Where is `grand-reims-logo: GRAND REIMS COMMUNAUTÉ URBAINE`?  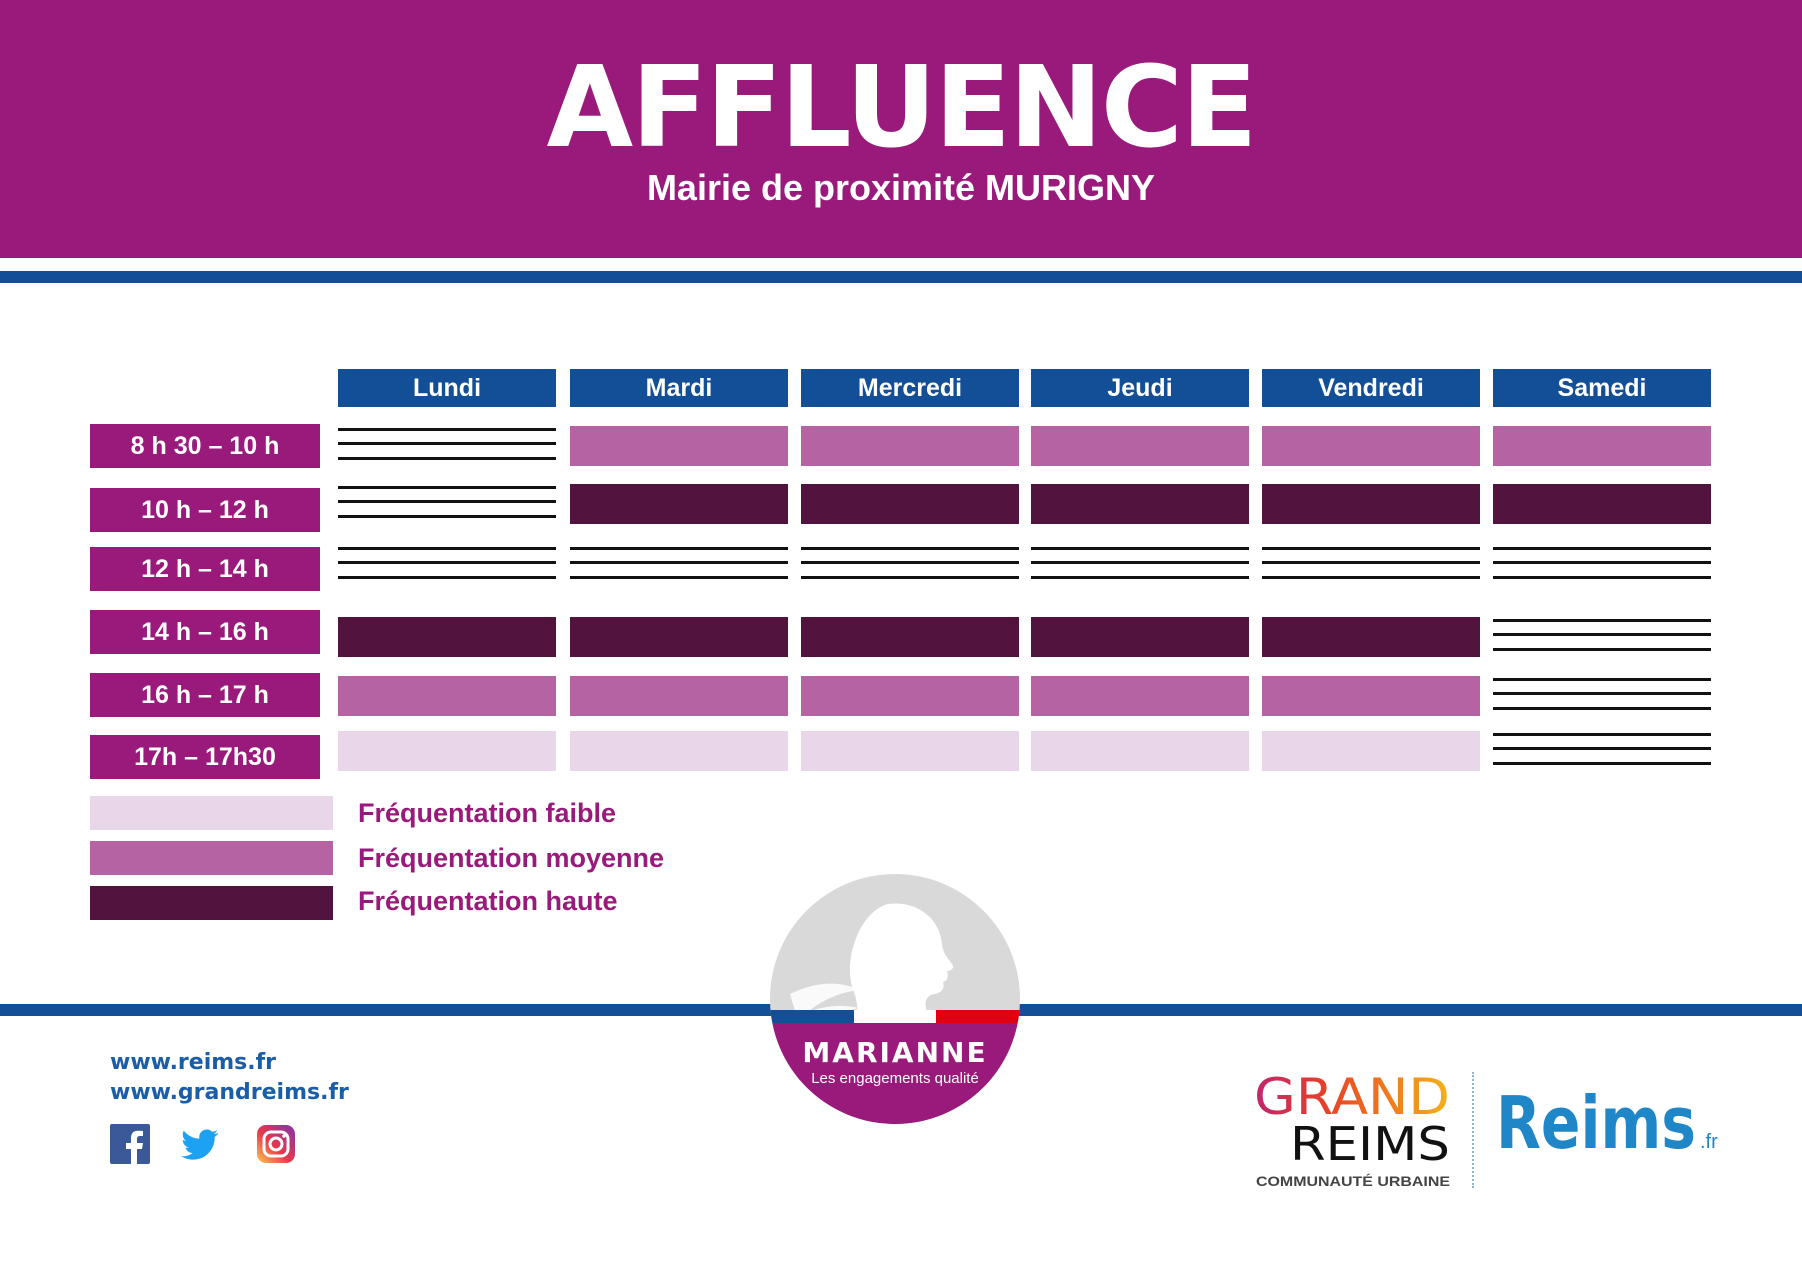
grand-reims-logo: GRAND REIMS COMMUNAUTÉ URBAINE is located at coordinates (1352, 1129).